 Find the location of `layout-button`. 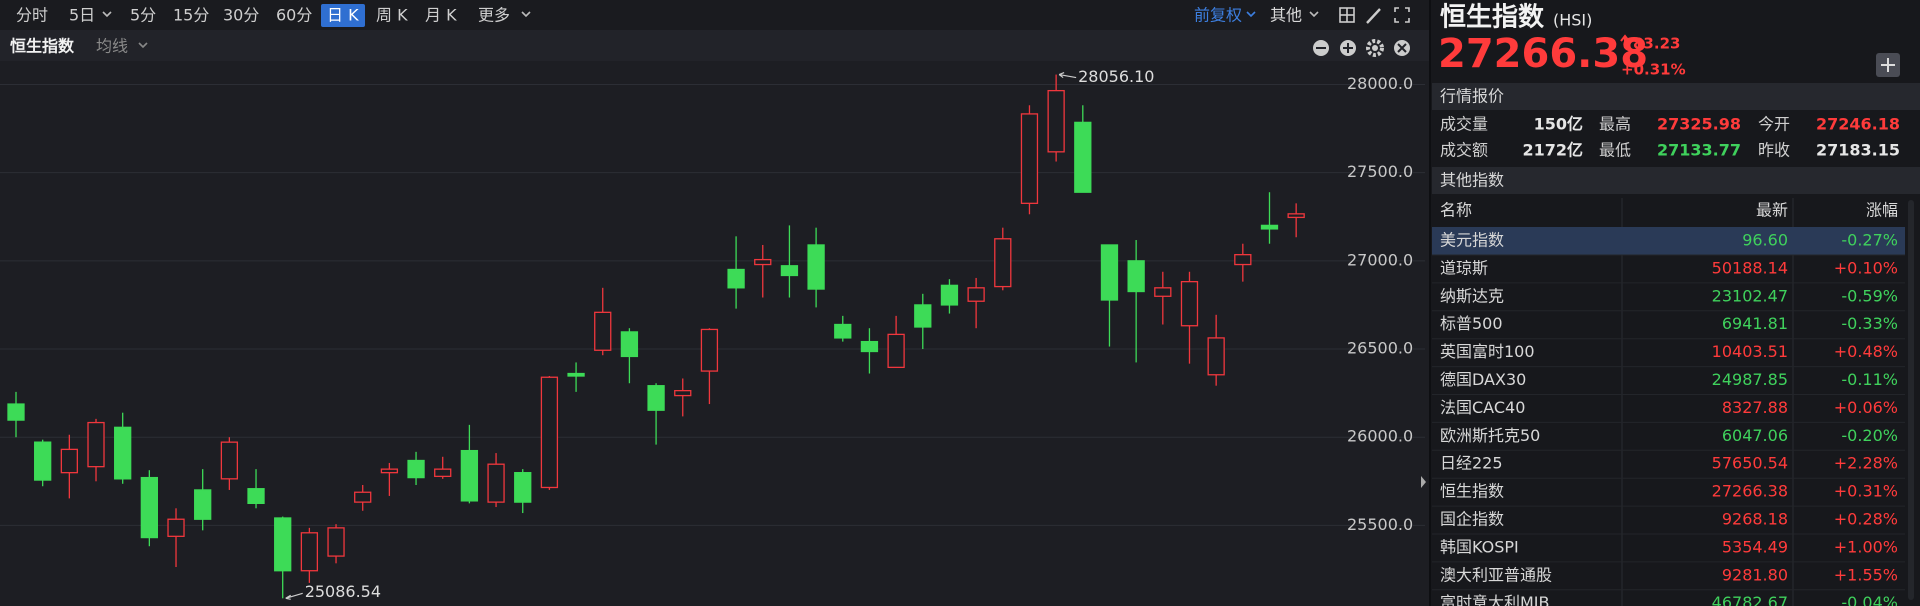

layout-button is located at coordinates (1347, 15).